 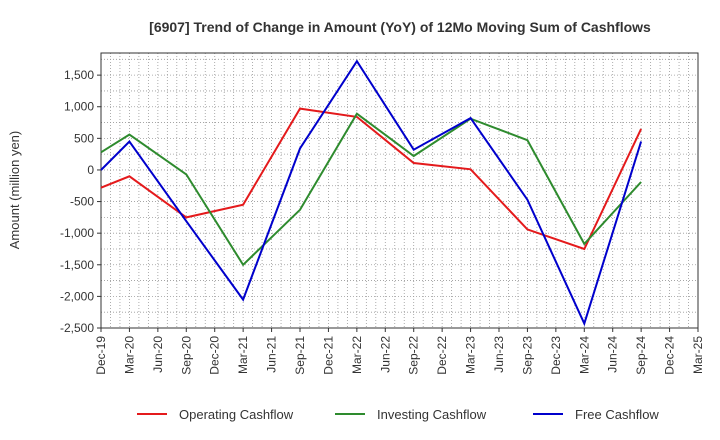 What do you see at coordinates (79, 107) in the screenshot?
I see `y-tick-label: 1,000` at bounding box center [79, 107].